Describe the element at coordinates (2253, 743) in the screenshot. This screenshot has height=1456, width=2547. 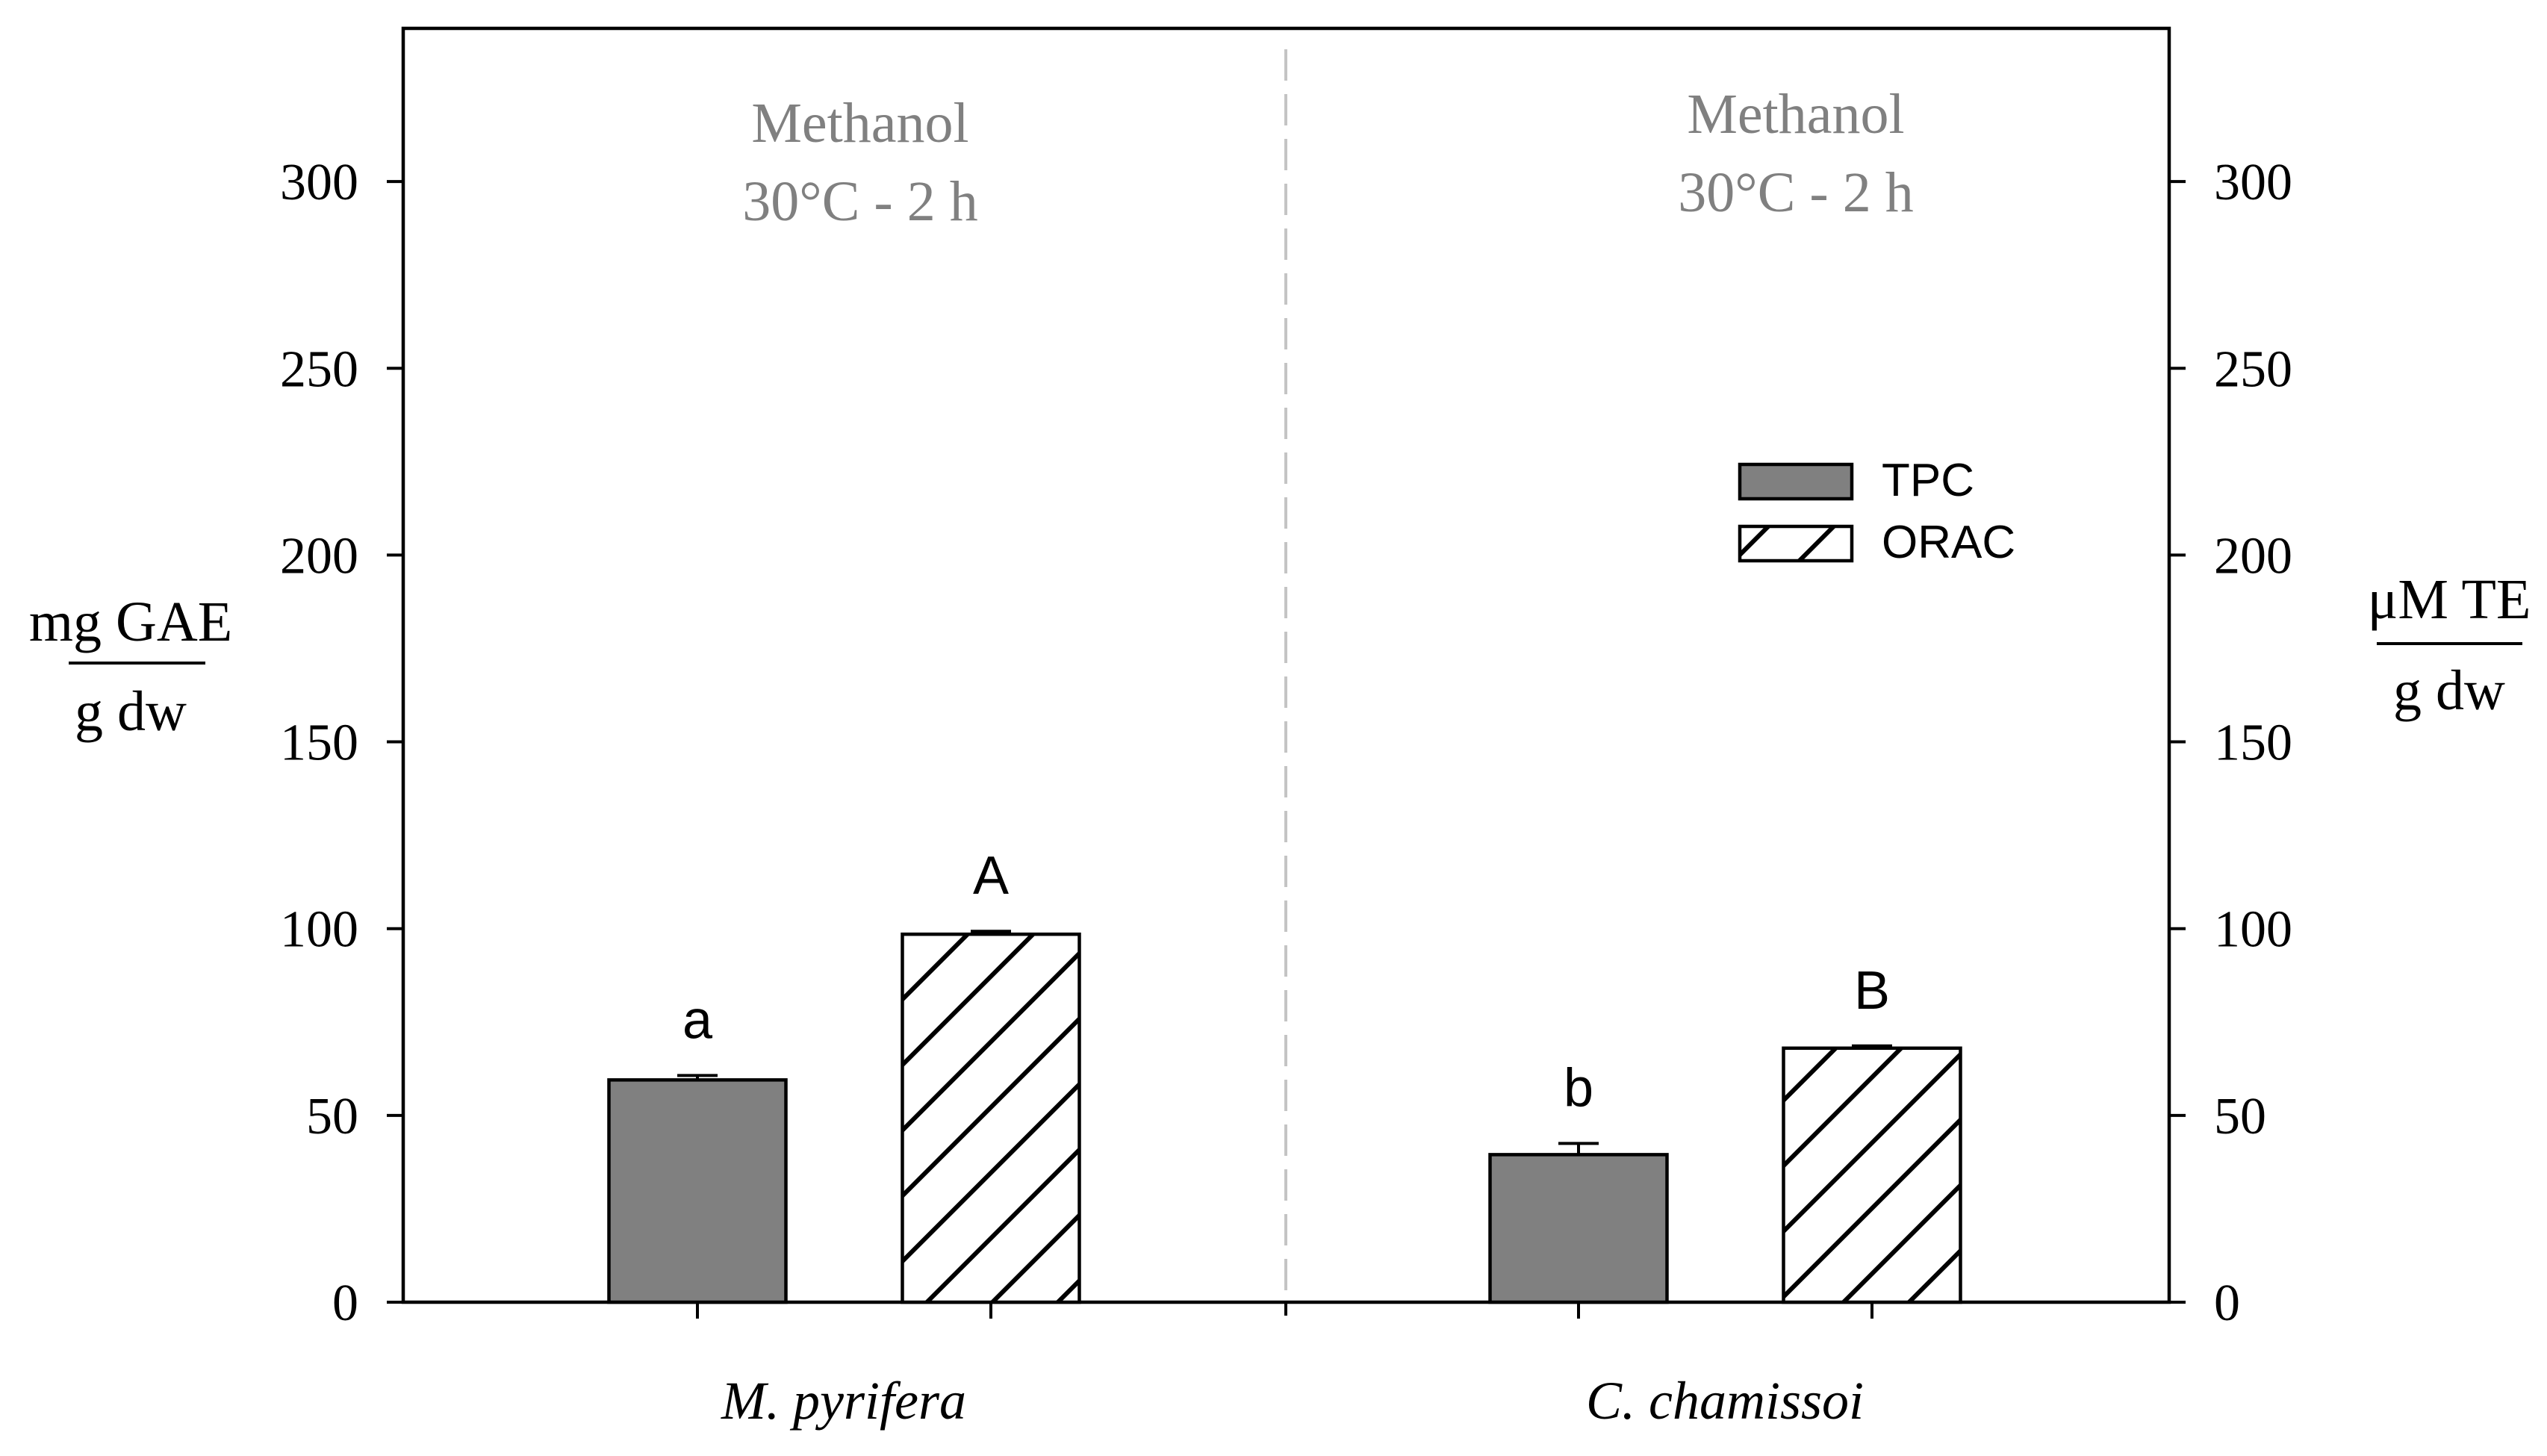
I see `y2-tick-label: 150` at that location.